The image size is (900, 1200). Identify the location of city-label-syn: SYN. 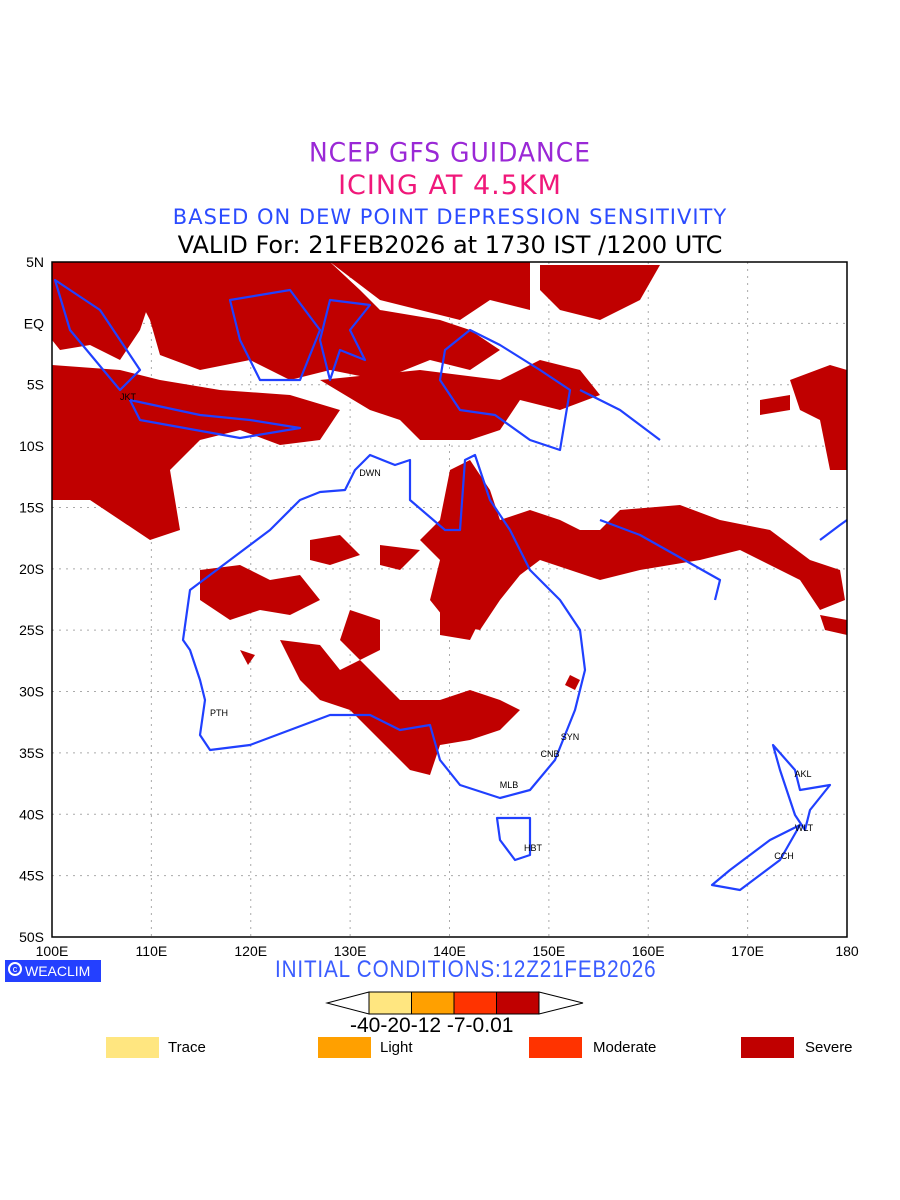
(570, 737).